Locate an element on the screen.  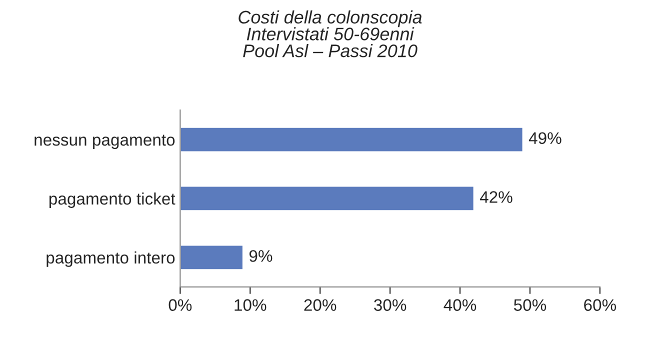
chart-title: Costi della colonscopia Intervistati 50-69enni Pool Asl – Passi 2010 is located at coordinates (330, 34).